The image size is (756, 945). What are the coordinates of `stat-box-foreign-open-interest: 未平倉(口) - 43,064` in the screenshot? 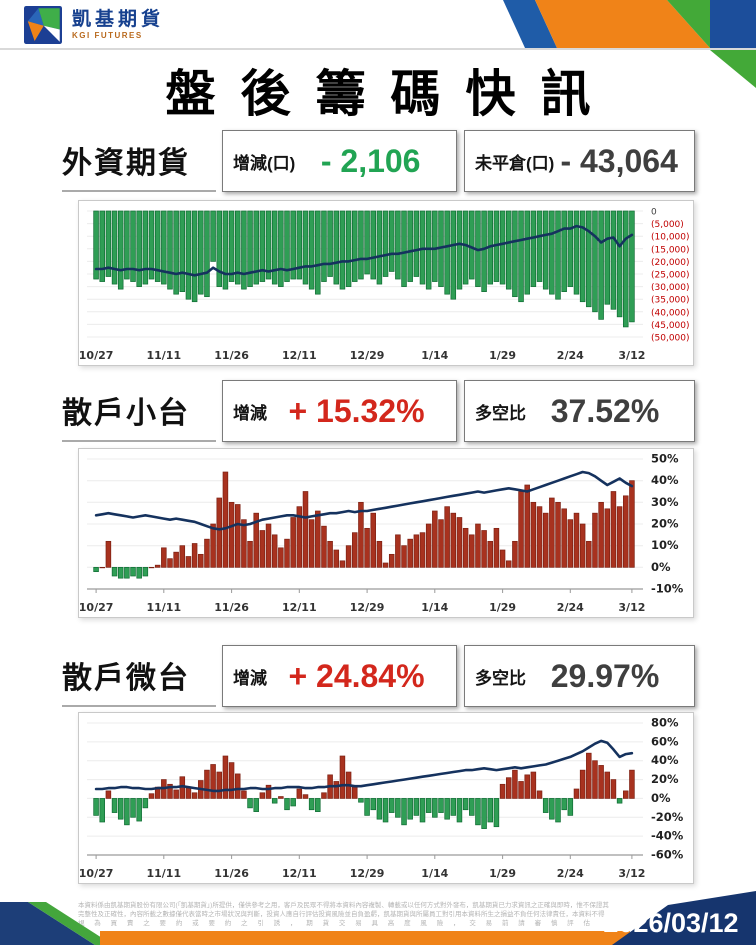 It's located at (579, 161).